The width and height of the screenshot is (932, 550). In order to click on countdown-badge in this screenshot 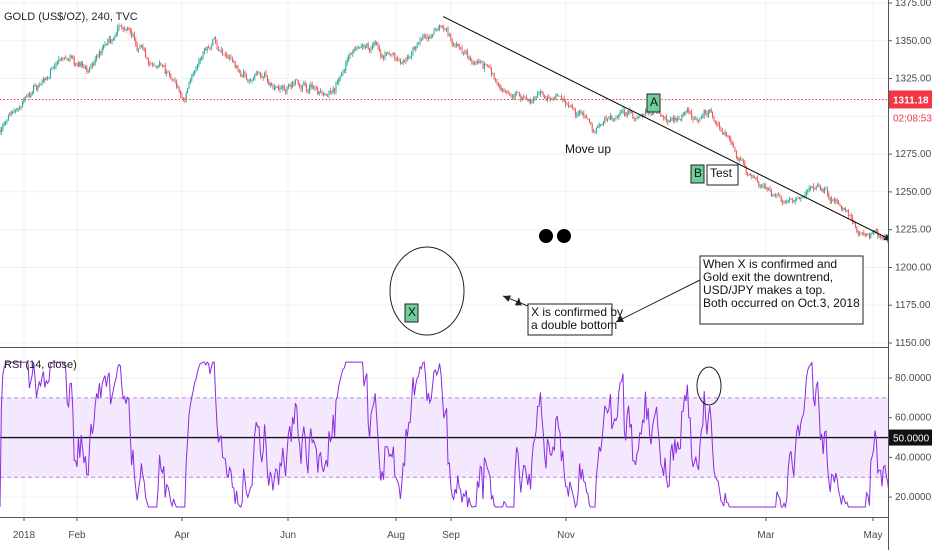, I will do `click(910, 117)`.